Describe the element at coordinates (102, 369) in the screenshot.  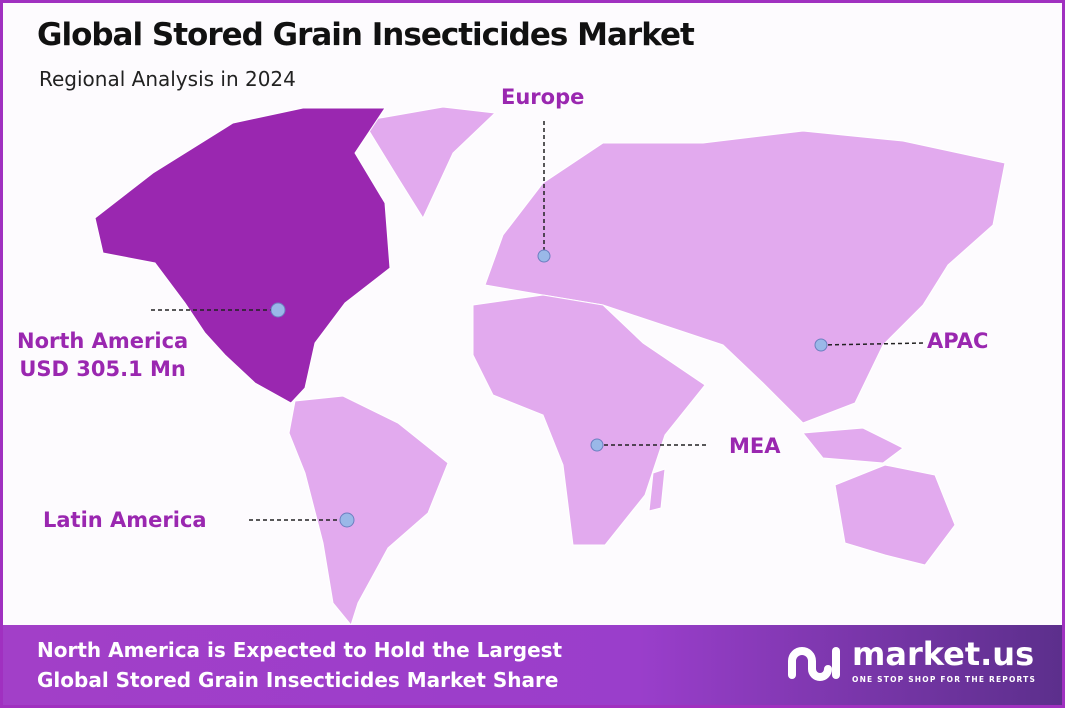
I see `north-america-value: USD 305.1 Mn` at that location.